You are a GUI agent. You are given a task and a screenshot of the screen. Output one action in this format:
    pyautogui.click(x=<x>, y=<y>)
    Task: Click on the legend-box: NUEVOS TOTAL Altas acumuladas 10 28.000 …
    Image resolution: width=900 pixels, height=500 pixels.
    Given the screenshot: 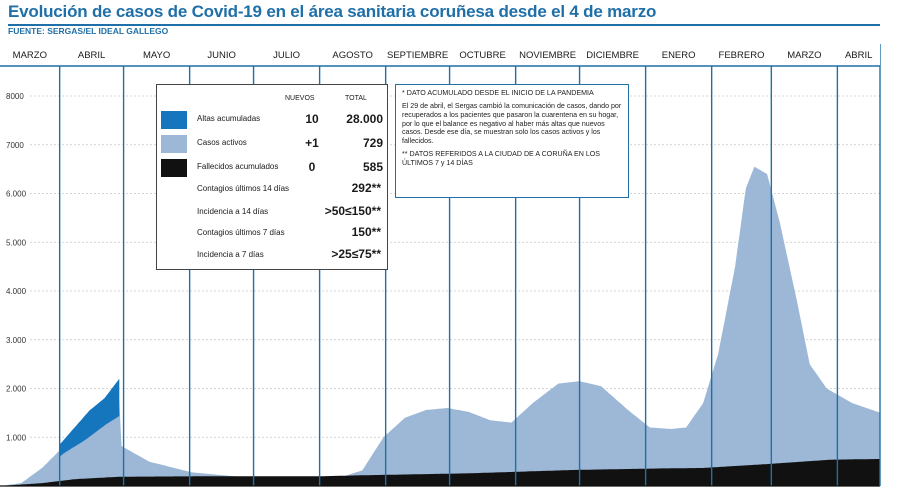 What is the action you would take?
    pyautogui.click(x=272, y=177)
    